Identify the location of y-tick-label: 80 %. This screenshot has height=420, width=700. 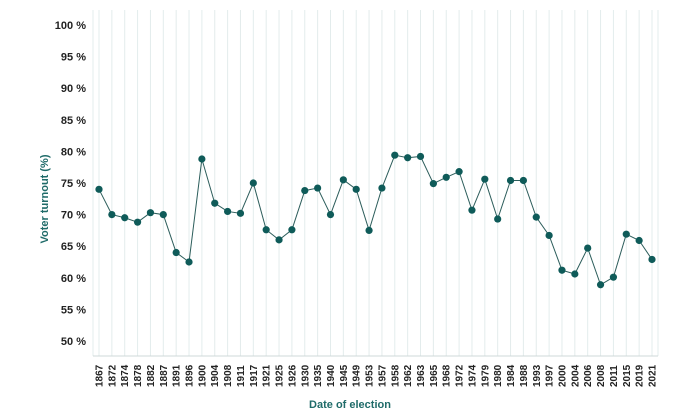
(73, 152).